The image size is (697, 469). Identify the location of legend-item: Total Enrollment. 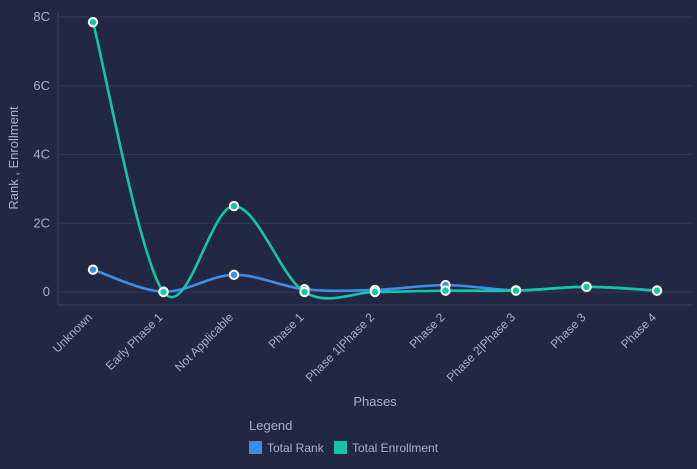
(386, 448).